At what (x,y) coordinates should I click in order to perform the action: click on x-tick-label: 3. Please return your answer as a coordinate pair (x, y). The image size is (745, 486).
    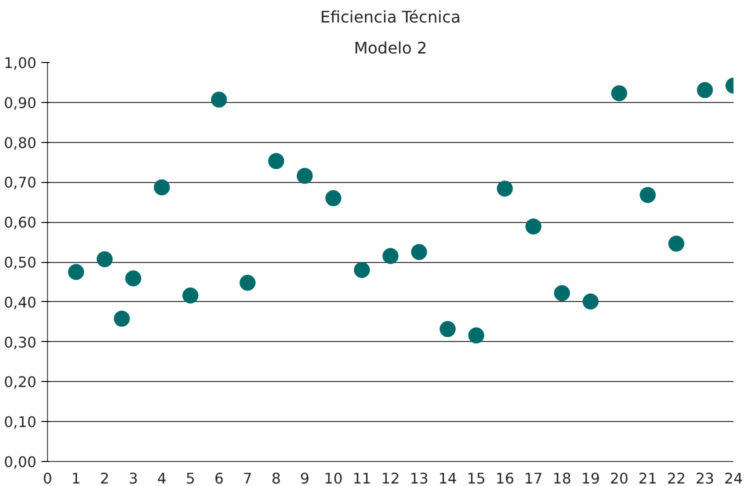
    Looking at the image, I should click on (133, 478).